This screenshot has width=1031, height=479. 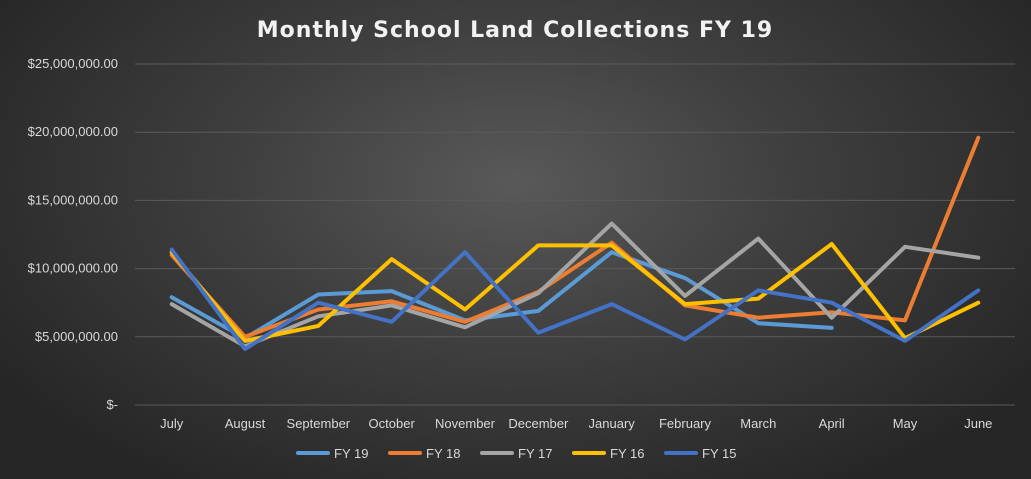 What do you see at coordinates (392, 423) in the screenshot?
I see `x-tick-label: October` at bounding box center [392, 423].